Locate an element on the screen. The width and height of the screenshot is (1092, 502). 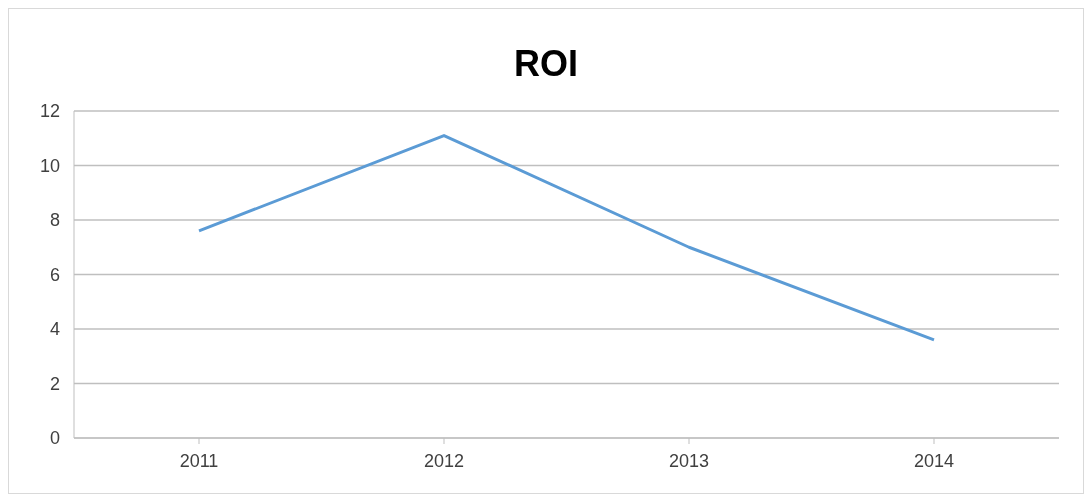
x-tick-label: 2013 is located at coordinates (689, 460).